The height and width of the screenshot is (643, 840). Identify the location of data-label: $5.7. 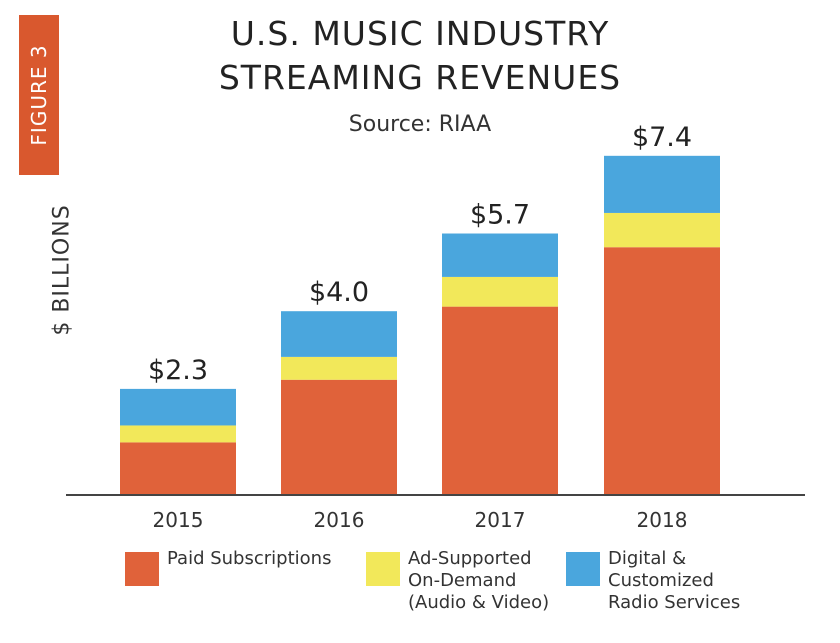
(500, 215).